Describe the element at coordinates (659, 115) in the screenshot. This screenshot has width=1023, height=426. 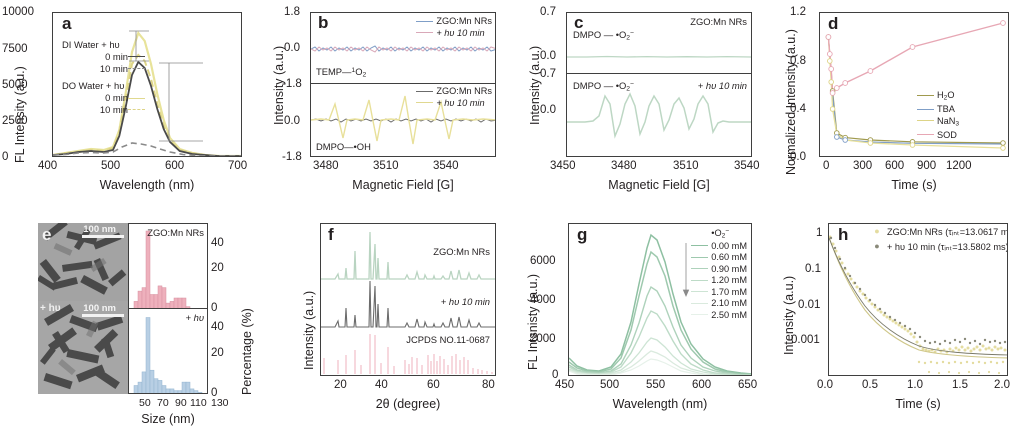
I see `panel-c-bottom-plot: DMPO — •O2− + hυ 10 min` at that location.